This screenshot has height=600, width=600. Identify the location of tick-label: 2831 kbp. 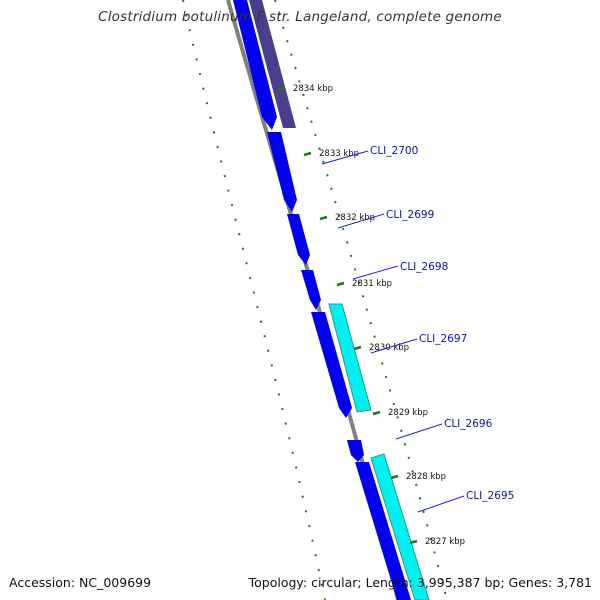
(372, 284).